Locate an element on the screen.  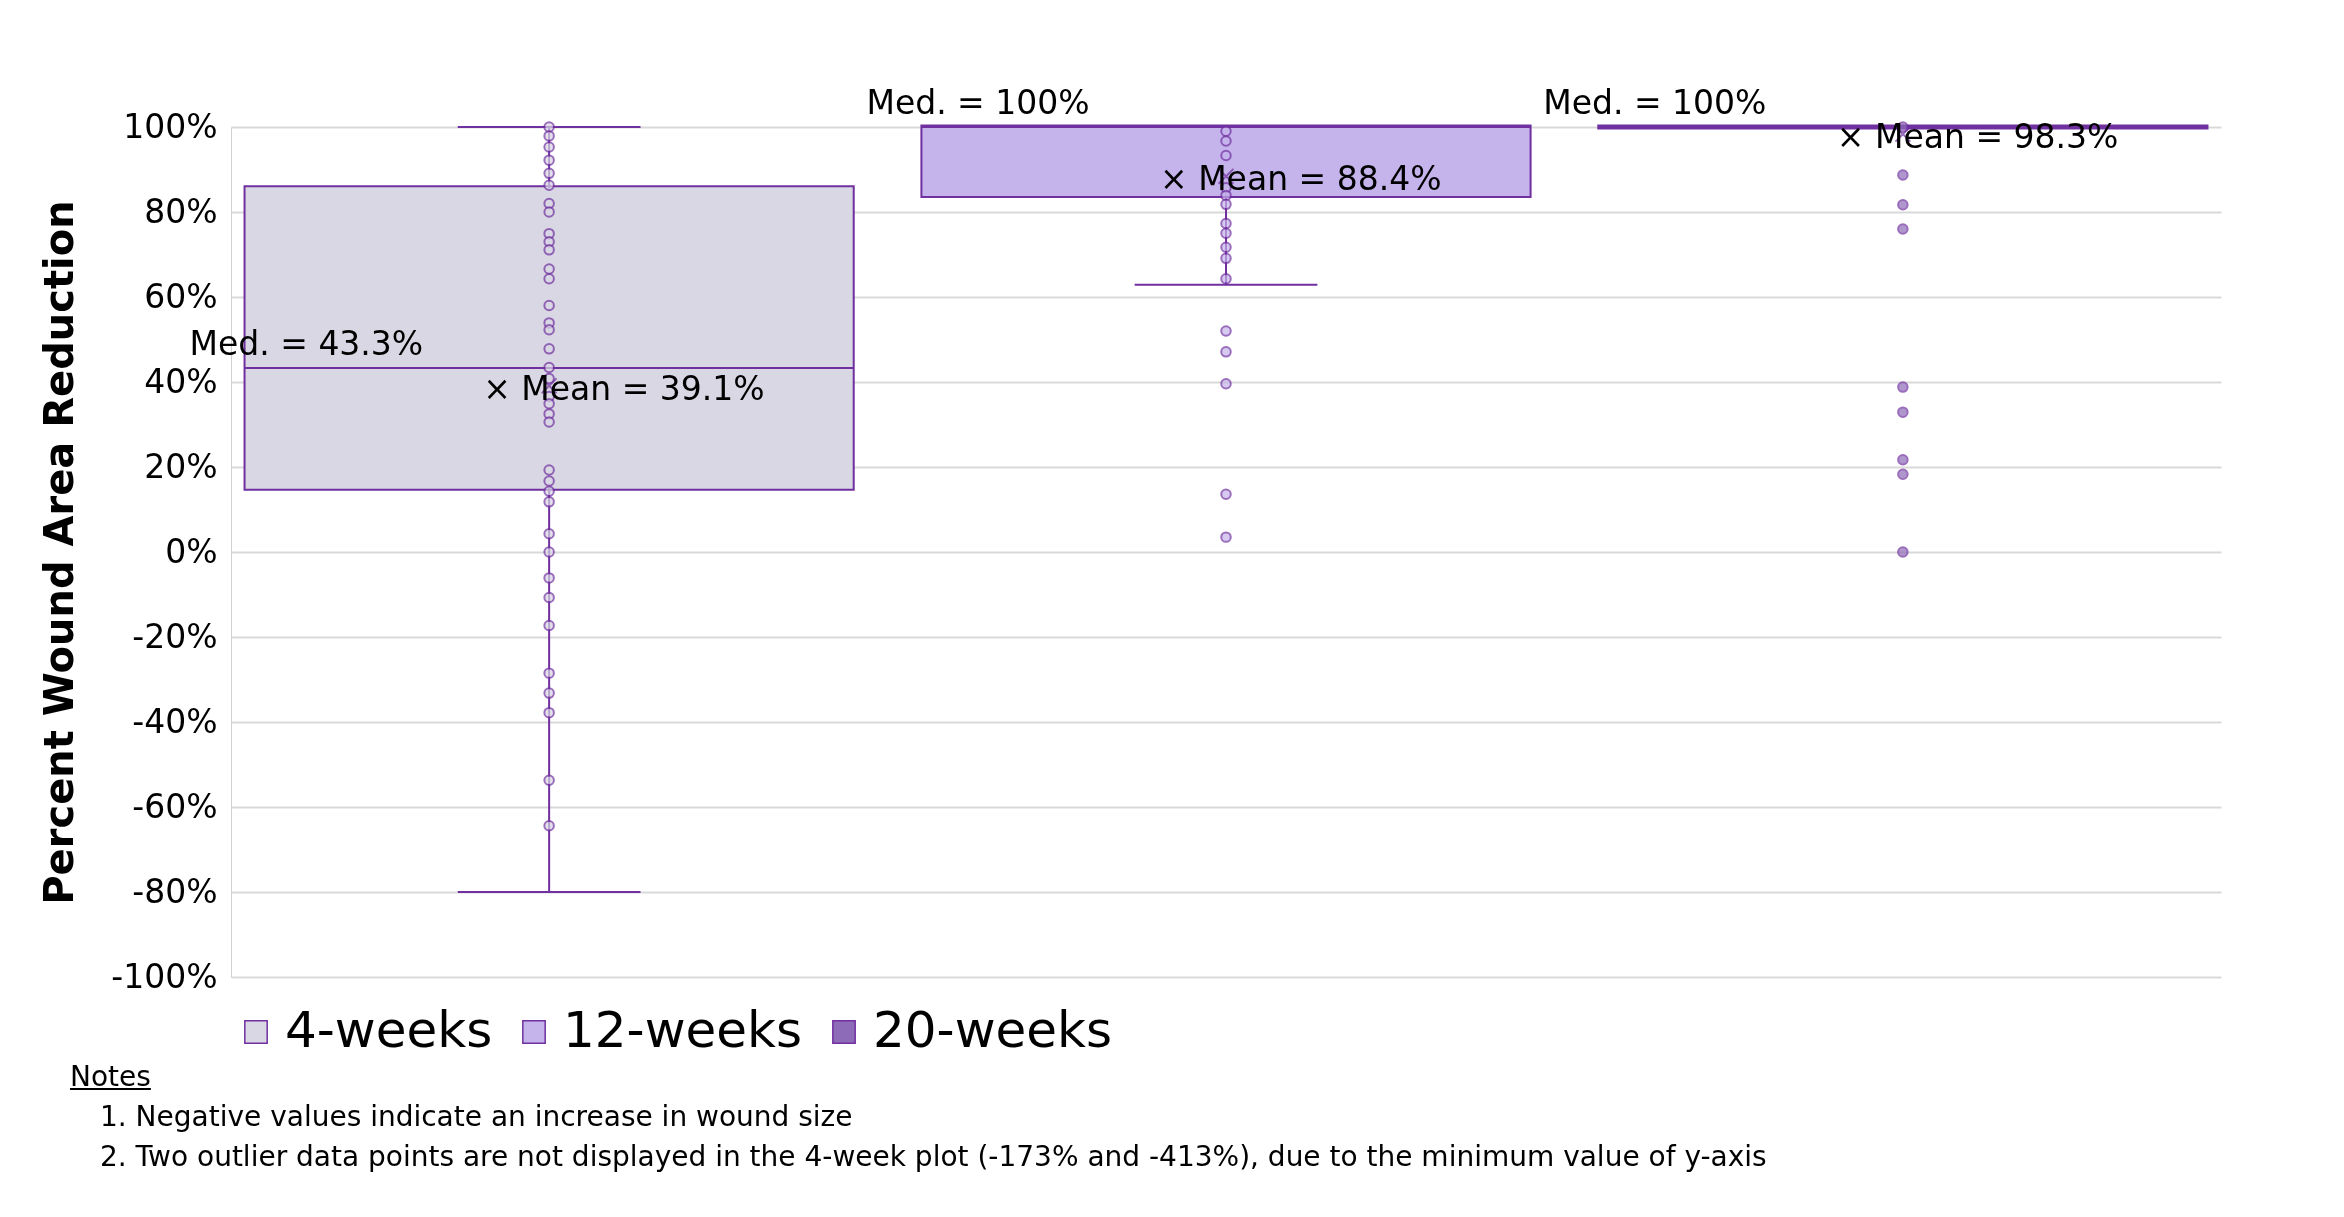
y-tick-label: -80% is located at coordinates (175, 891).